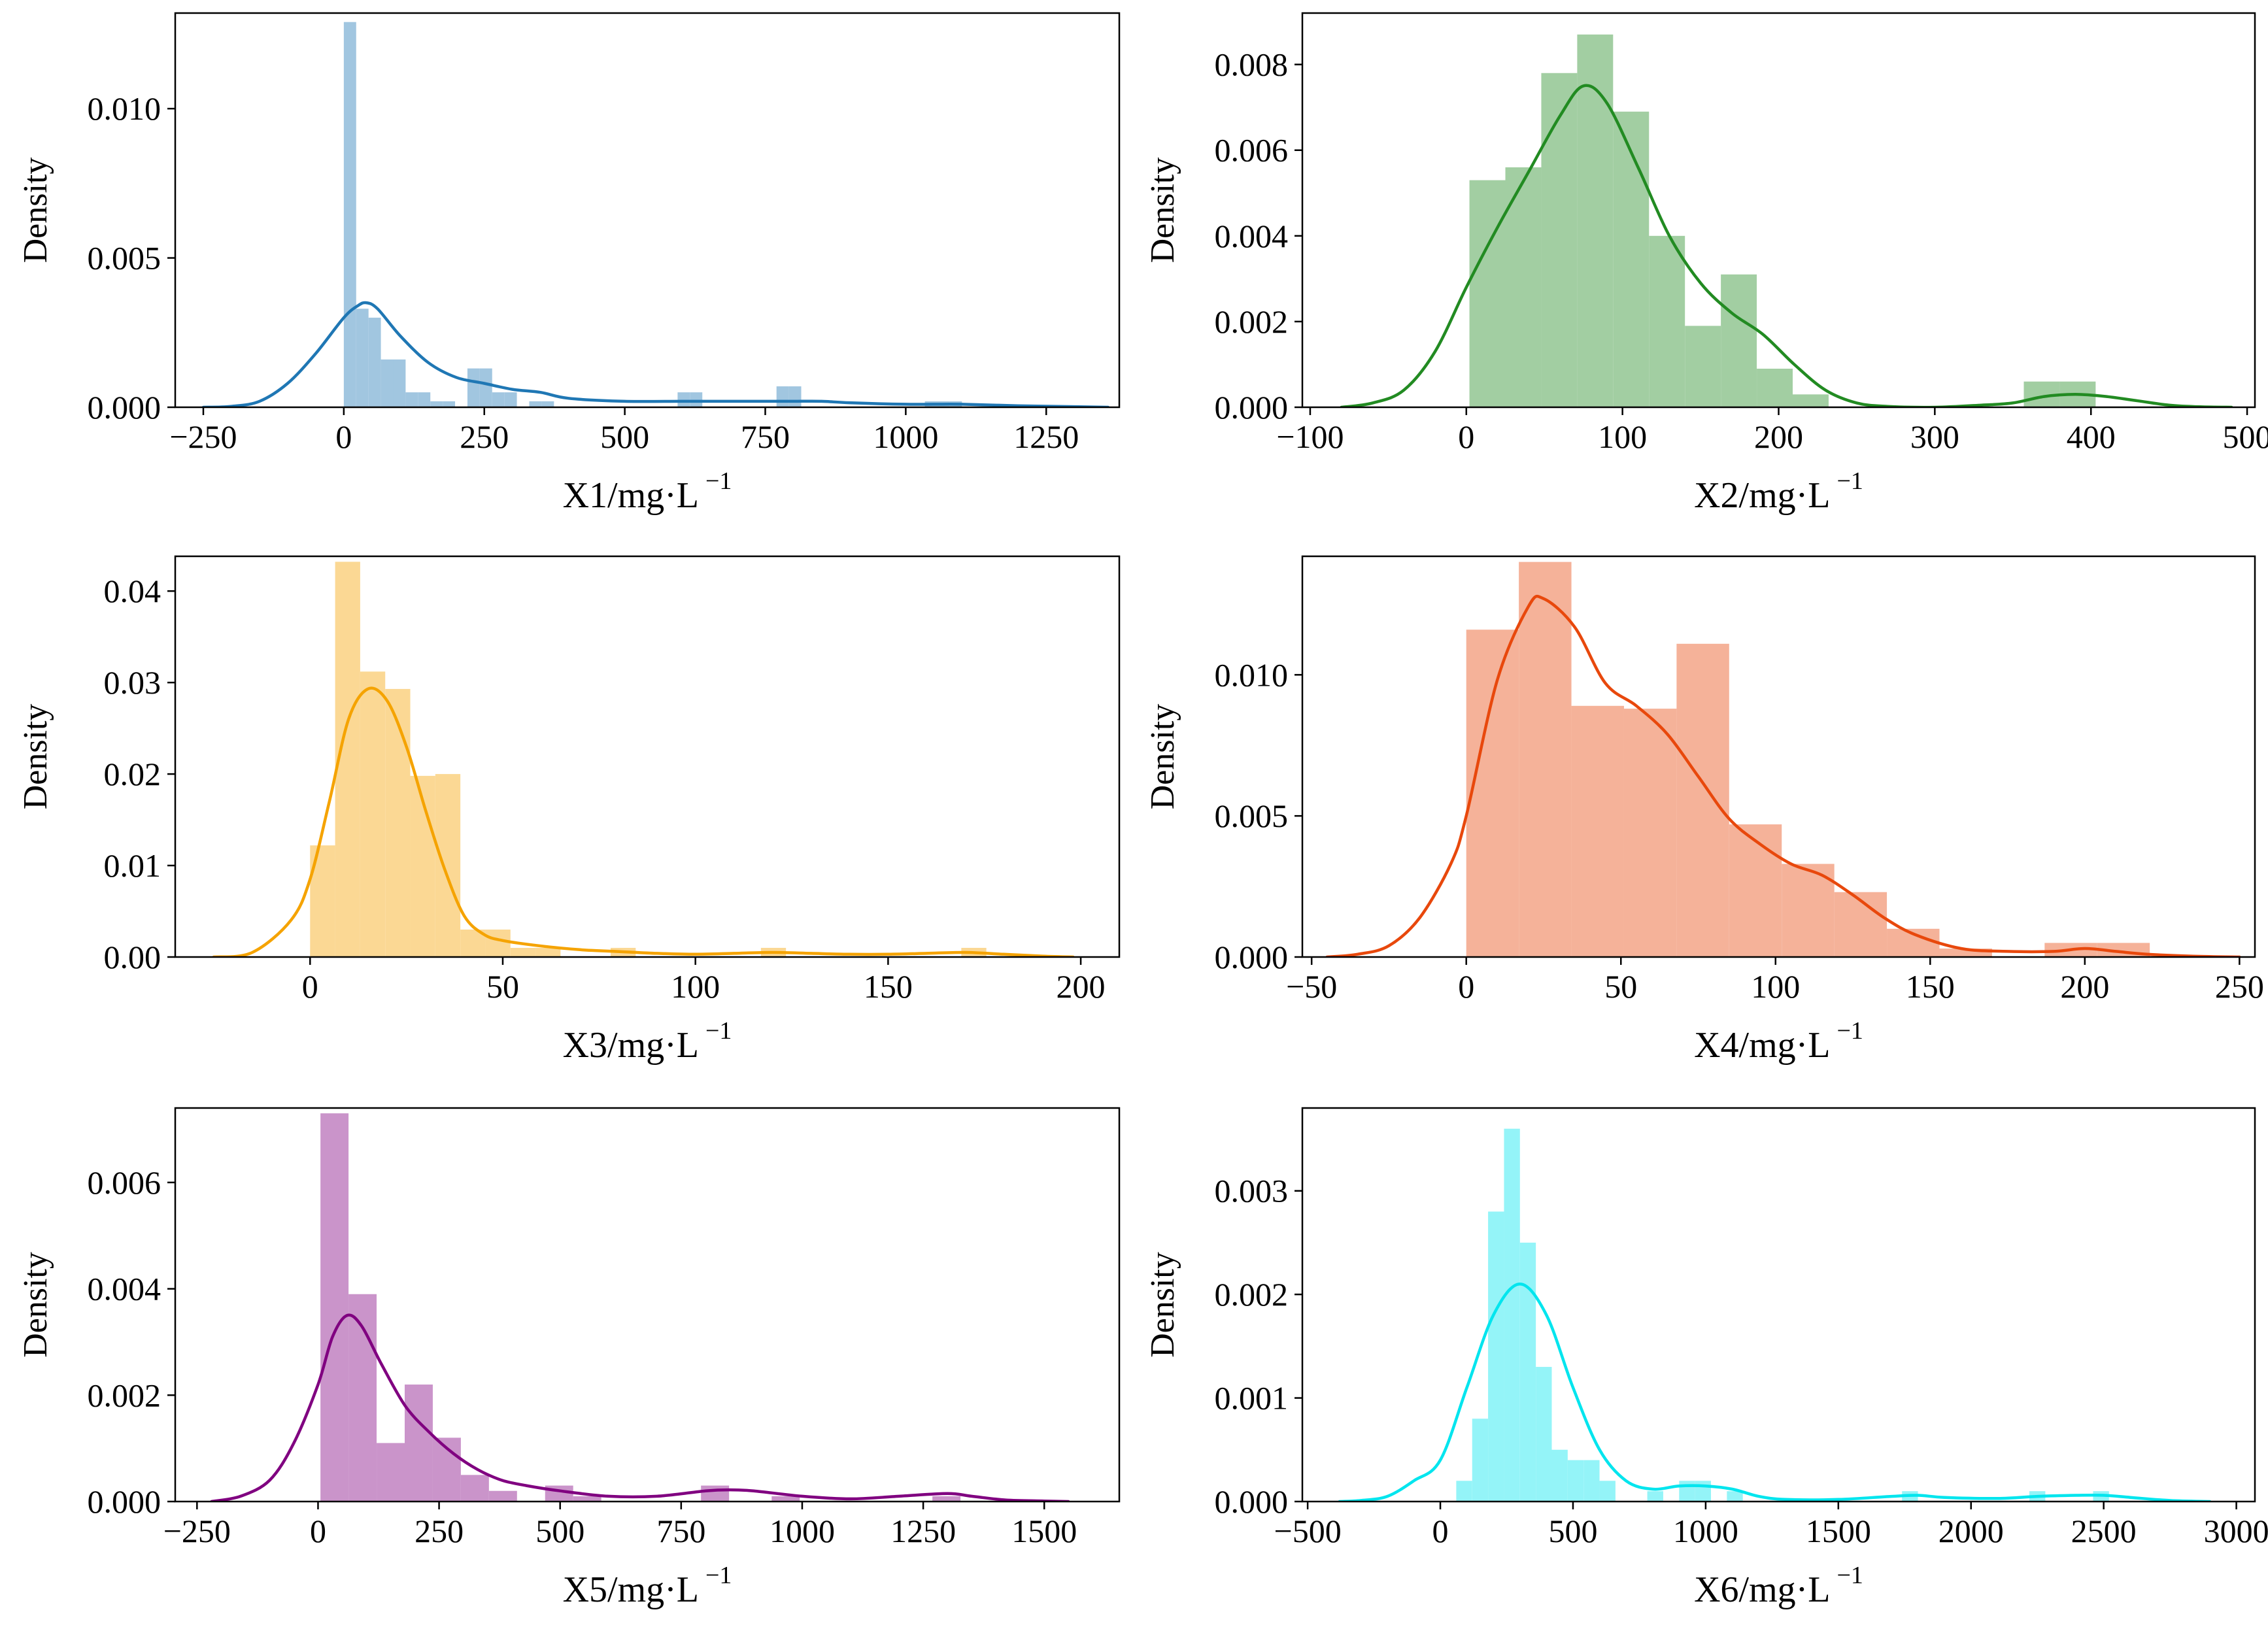 The height and width of the screenshot is (1629, 2268). What do you see at coordinates (1252, 236) in the screenshot?
I see `y-tick-label: 0.004` at bounding box center [1252, 236].